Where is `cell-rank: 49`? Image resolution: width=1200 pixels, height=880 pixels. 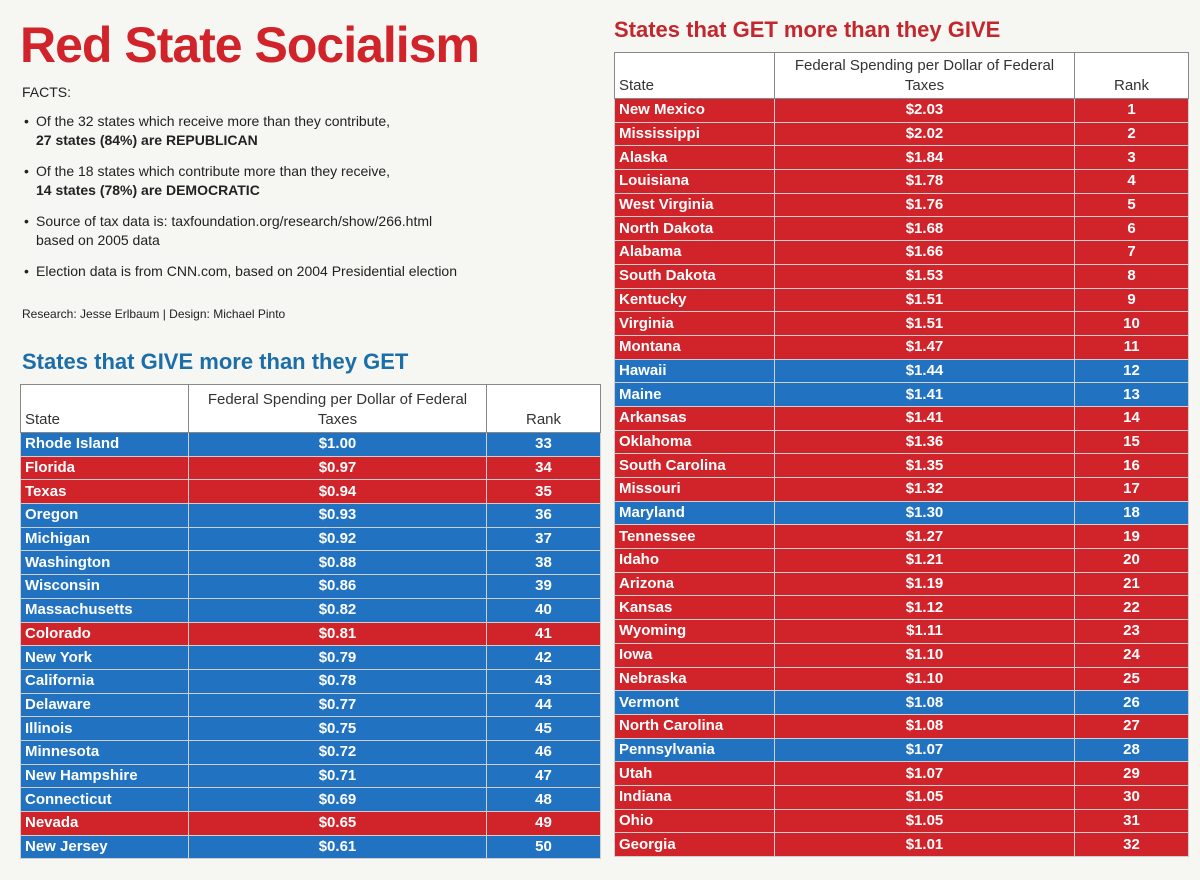
cell-rank: 49 is located at coordinates (543, 823).